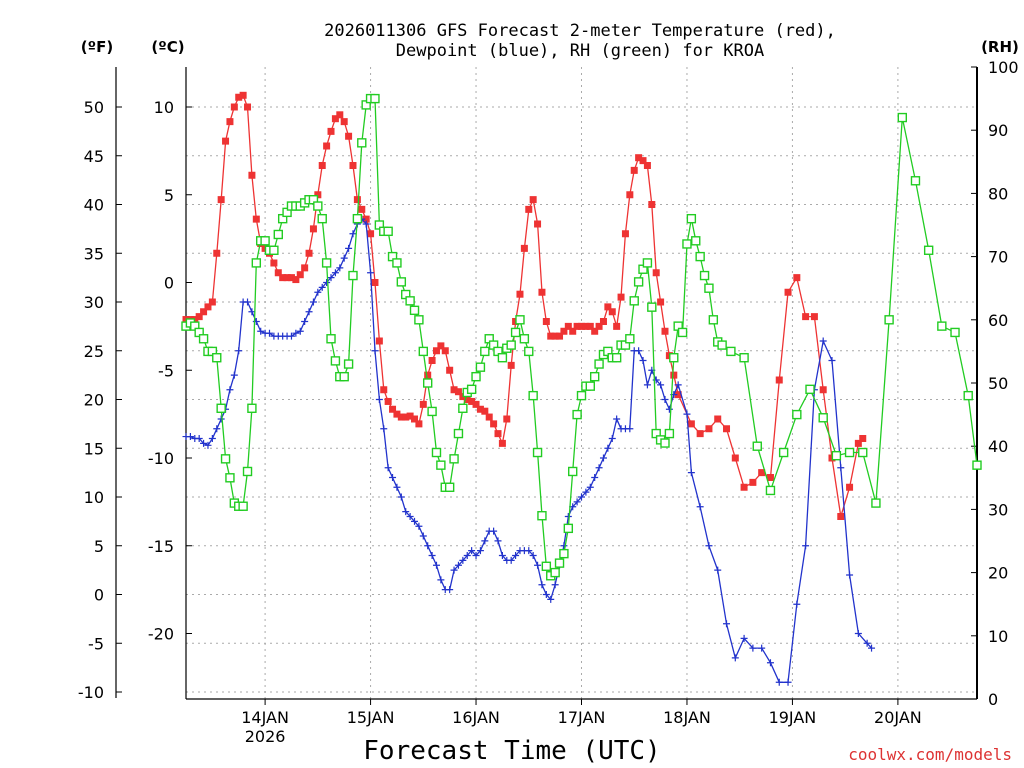 This screenshot has height=768, width=1024. Describe the element at coordinates (94, 351) in the screenshot. I see `fahrenheit-tick-label: 25` at that location.